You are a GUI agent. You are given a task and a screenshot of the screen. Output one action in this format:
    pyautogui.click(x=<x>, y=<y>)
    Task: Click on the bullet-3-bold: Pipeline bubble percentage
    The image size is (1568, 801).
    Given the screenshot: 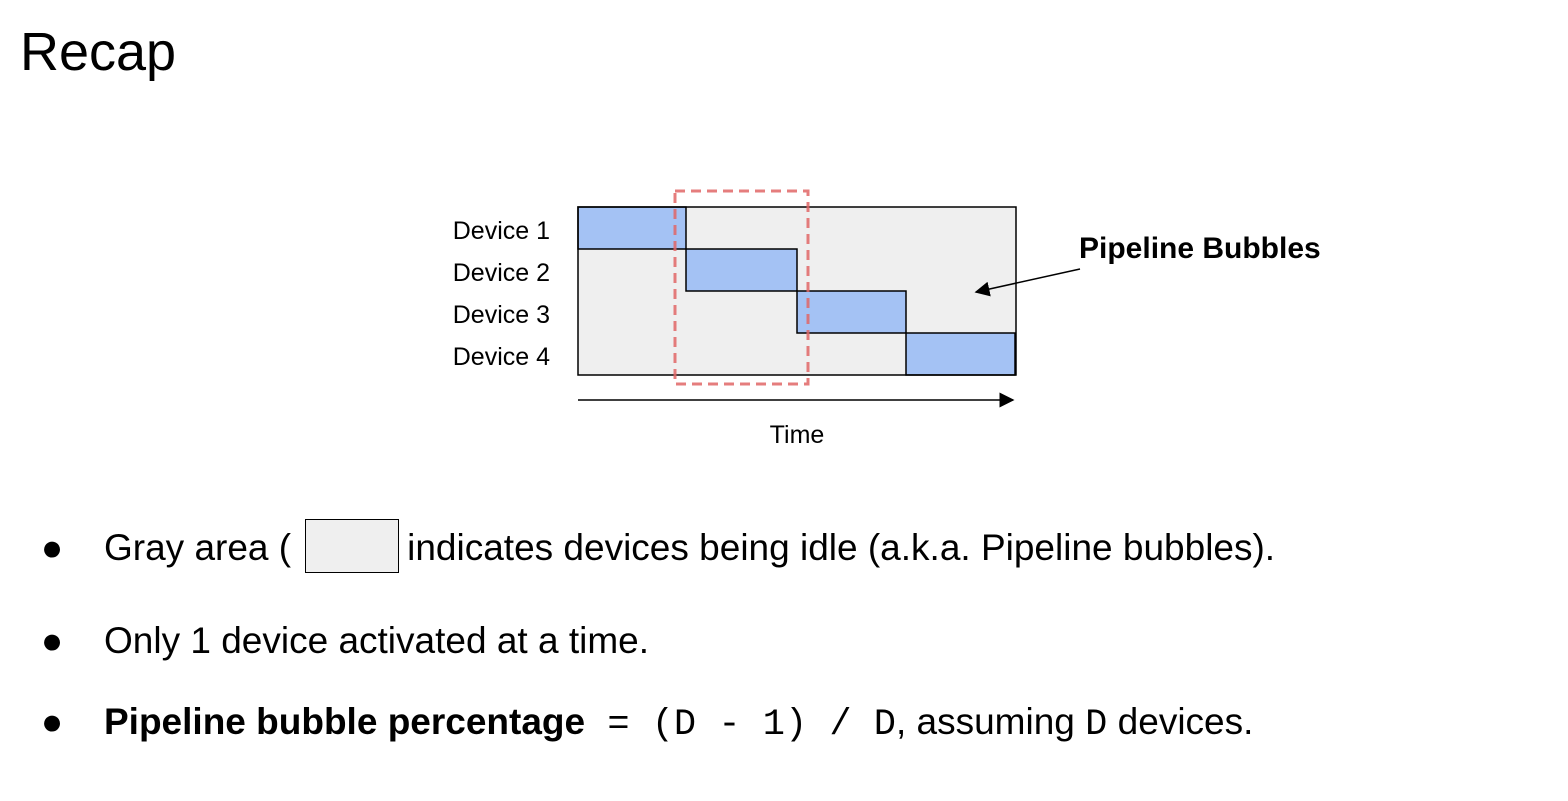 What is the action you would take?
    pyautogui.click(x=345, y=721)
    